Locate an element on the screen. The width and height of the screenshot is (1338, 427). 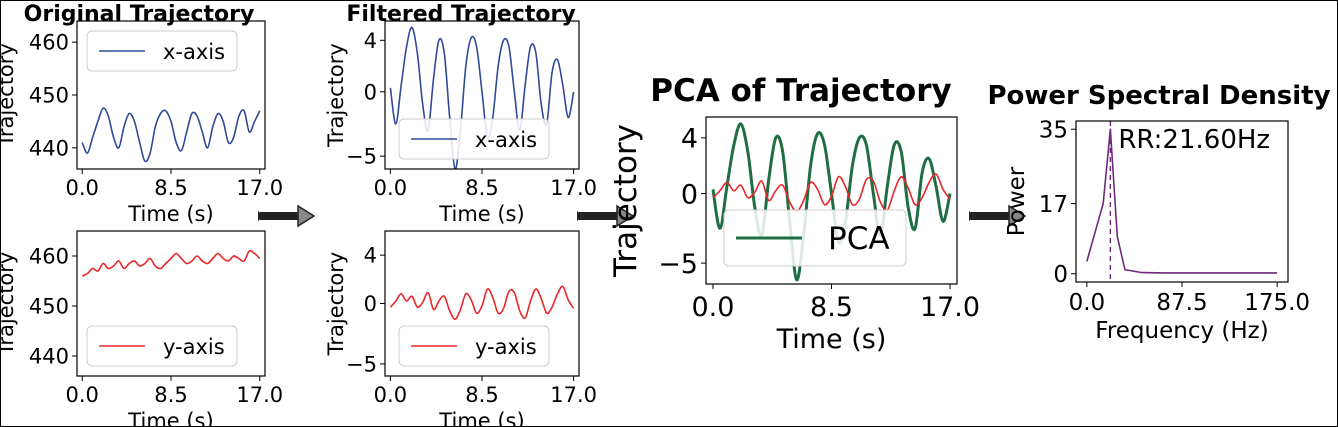
panel-title: Original Trajectory is located at coordinates (139, 14).